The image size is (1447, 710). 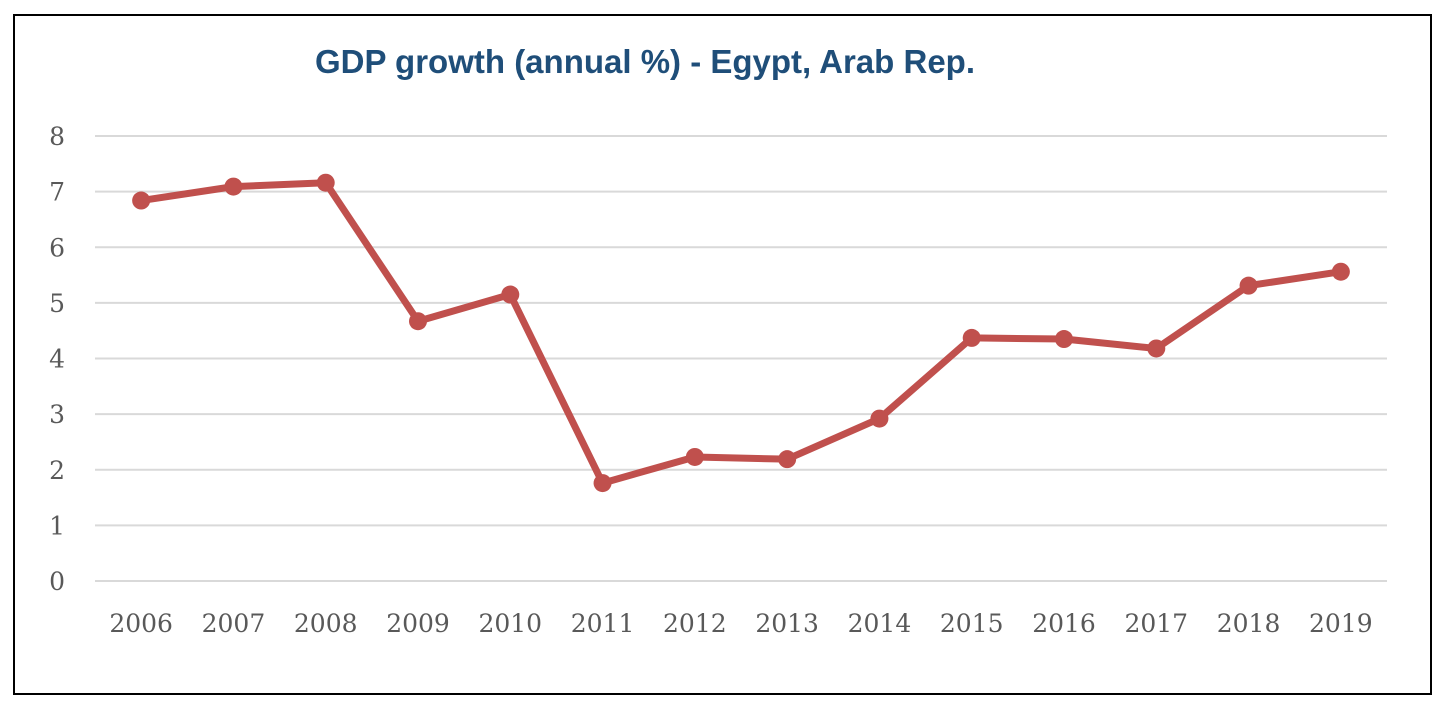 I want to click on x-tick-label: 2019, so click(x=1341, y=623).